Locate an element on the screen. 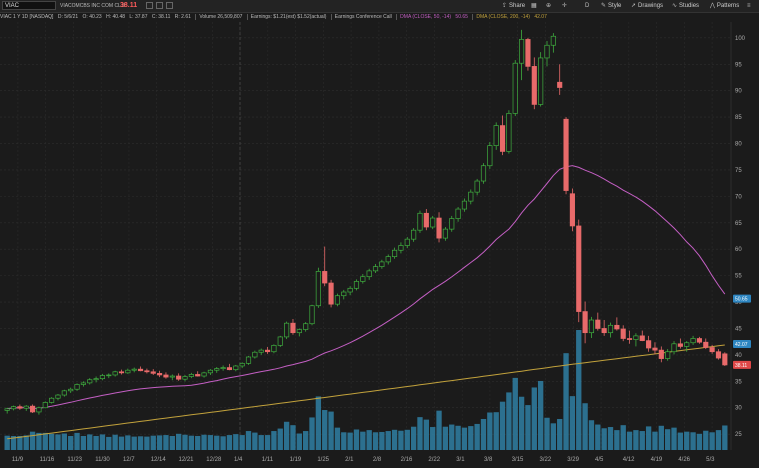  y-tick-label: 60 is located at coordinates (738, 250).